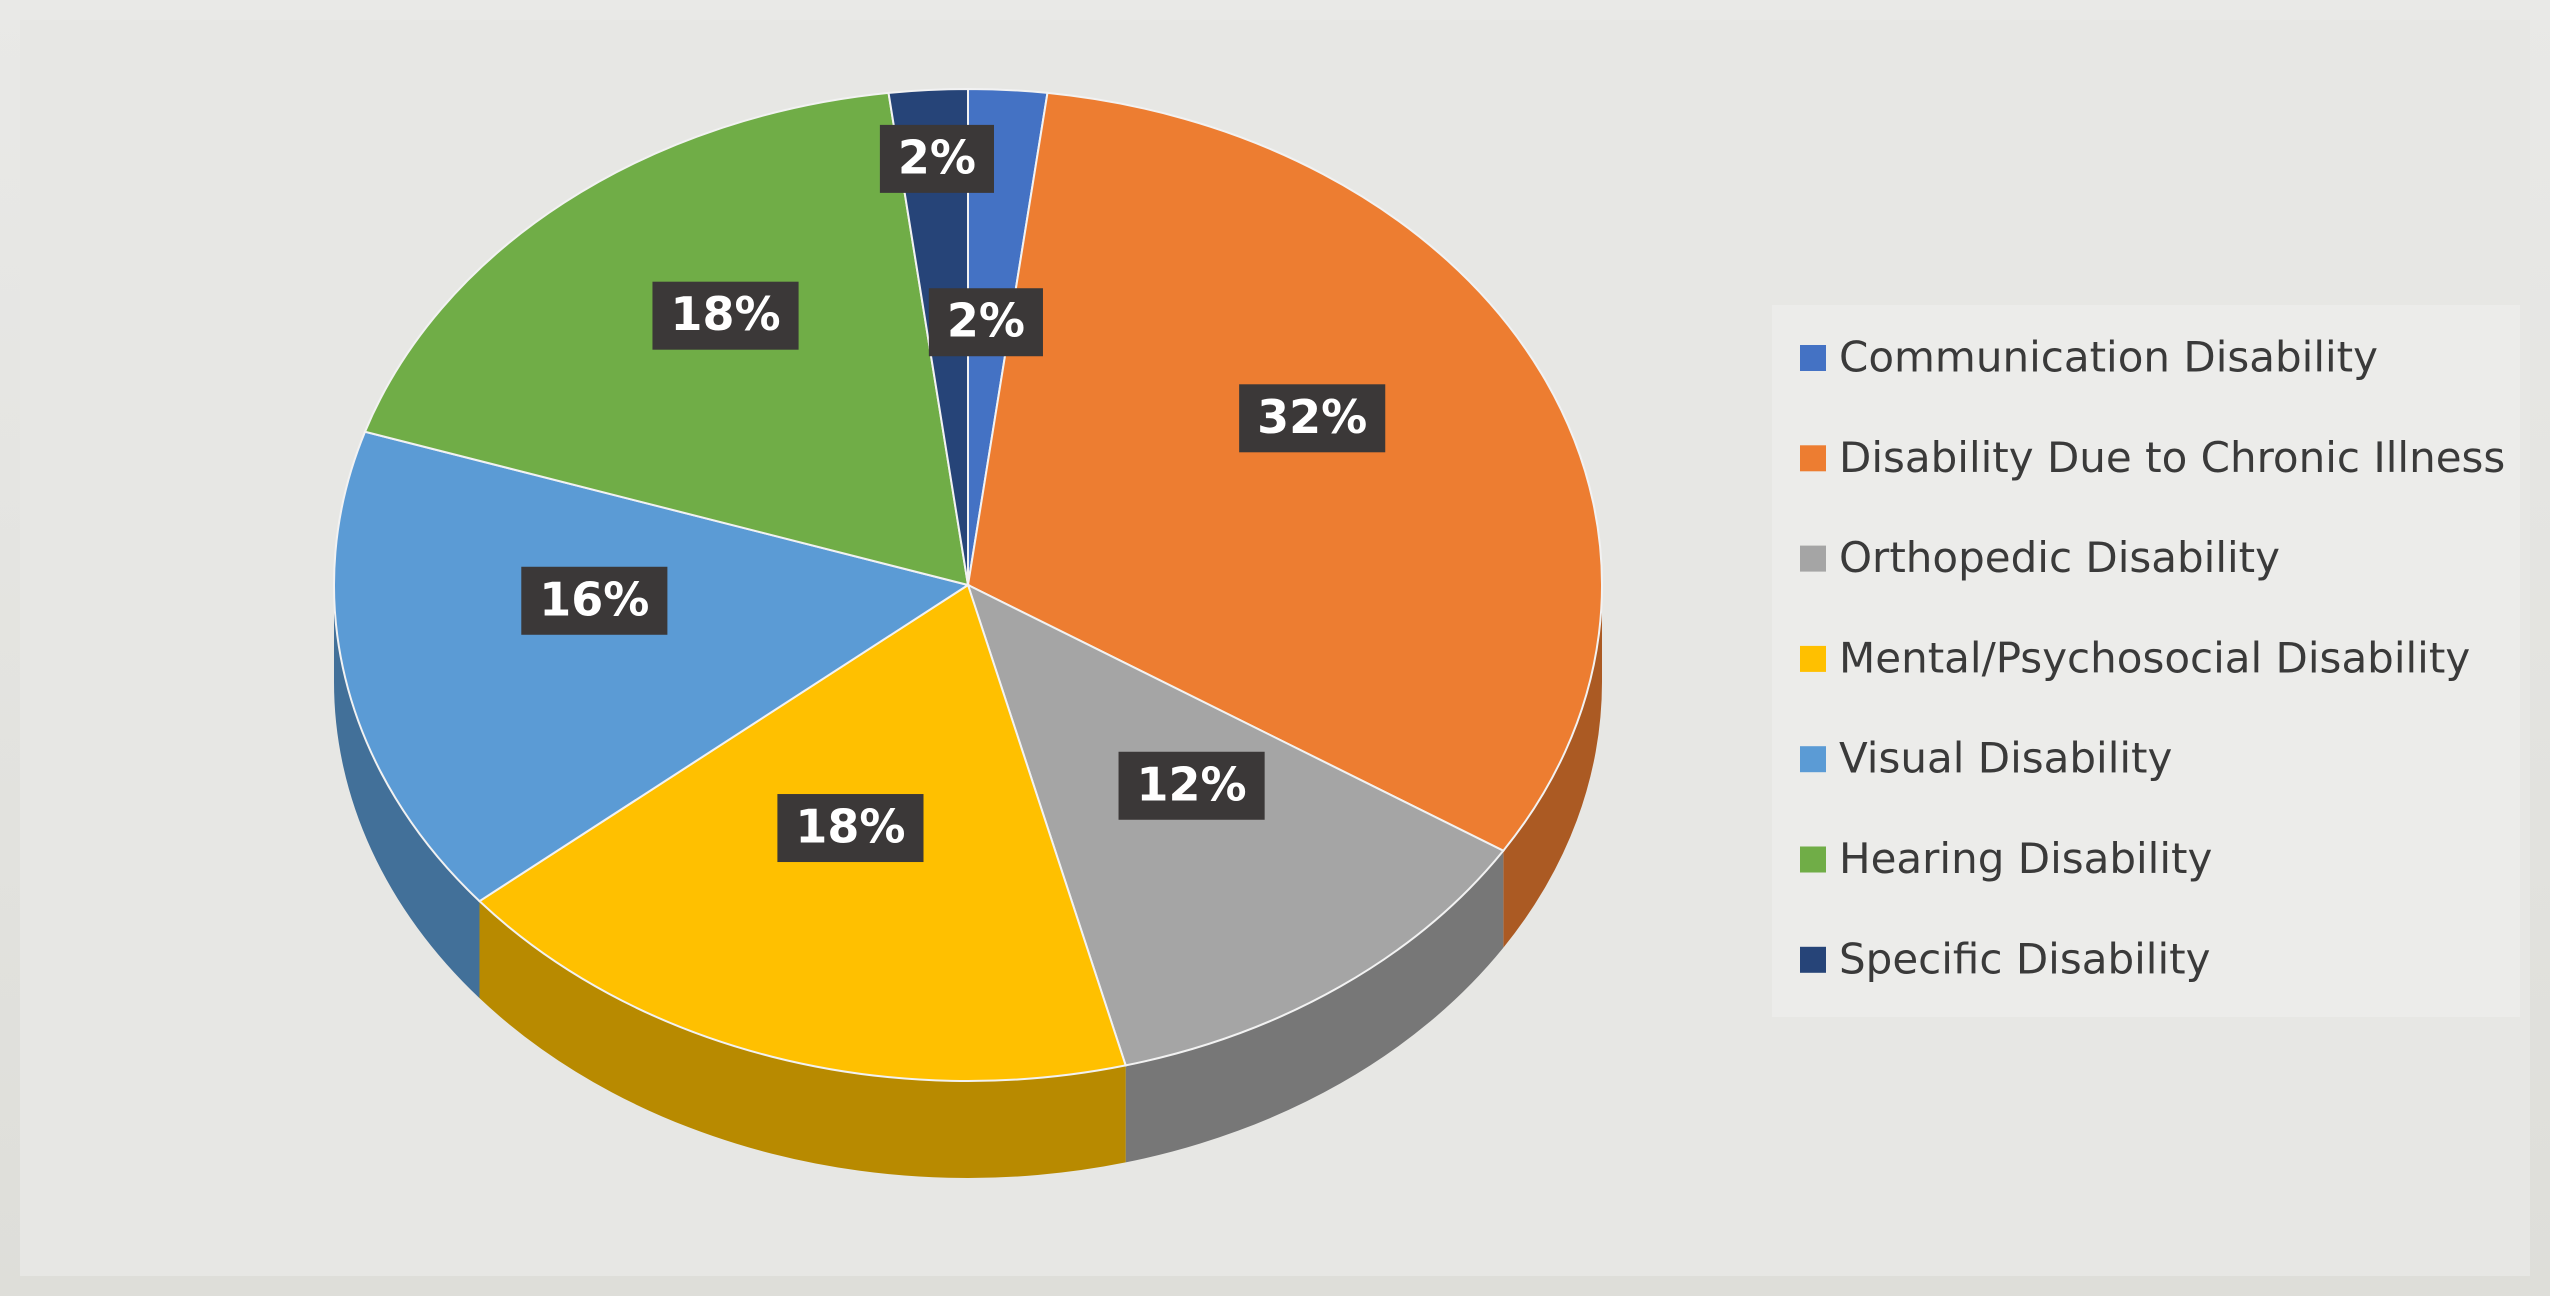 The image size is (2550, 1296). I want to click on value-label-group: 16%, so click(594, 600).